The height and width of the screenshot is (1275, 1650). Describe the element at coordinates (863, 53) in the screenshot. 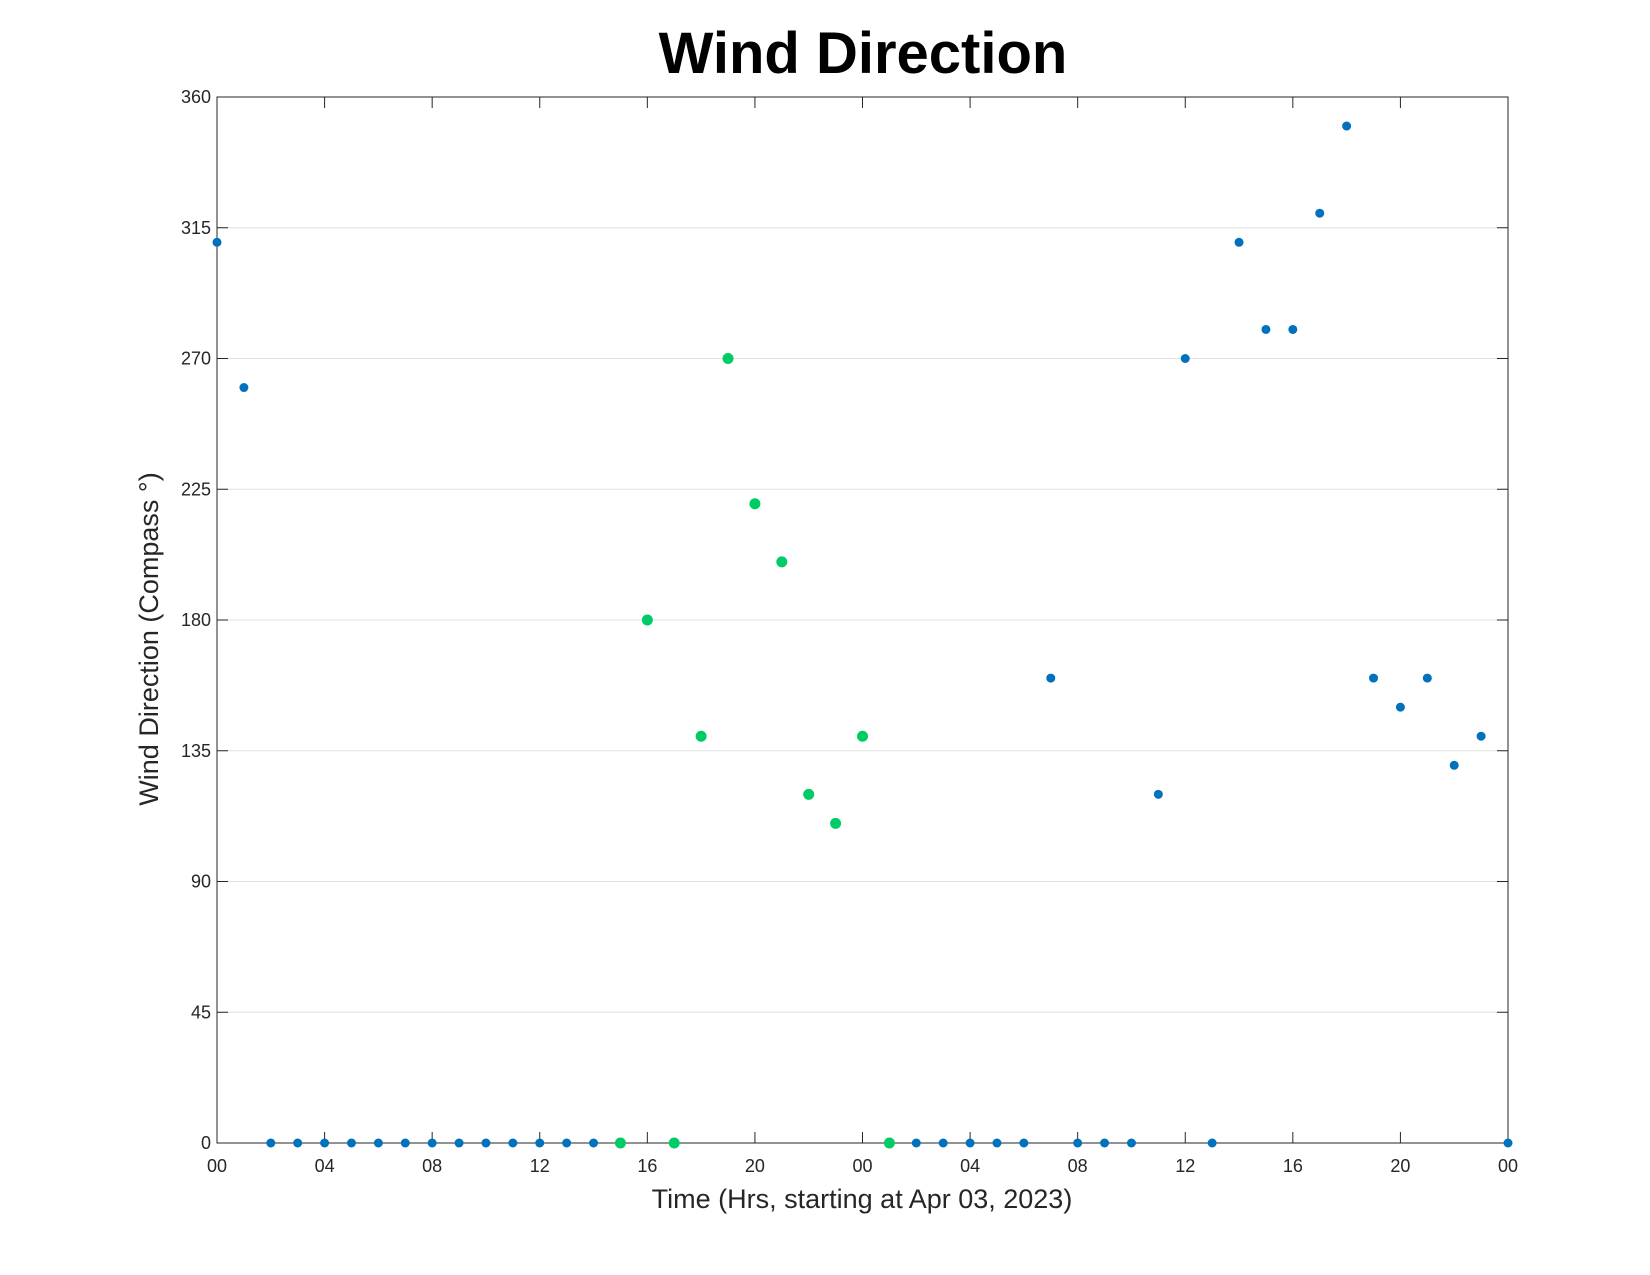

I see `chart-title: Wind Direction` at that location.